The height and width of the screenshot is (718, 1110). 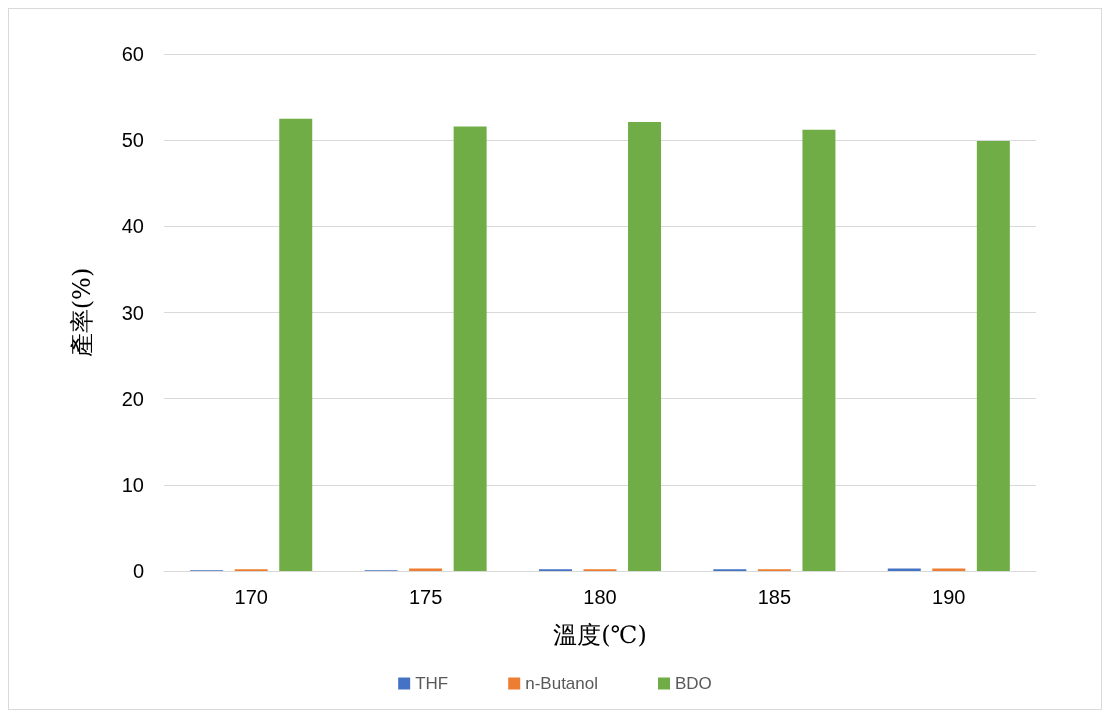 What do you see at coordinates (132, 140) in the screenshot?
I see `y-tick-label: 50` at bounding box center [132, 140].